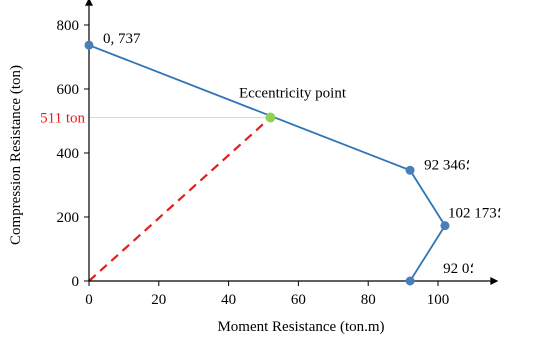 The width and height of the screenshot is (544, 339). What do you see at coordinates (368, 300) in the screenshot?
I see `x-tick-label: 80` at bounding box center [368, 300].